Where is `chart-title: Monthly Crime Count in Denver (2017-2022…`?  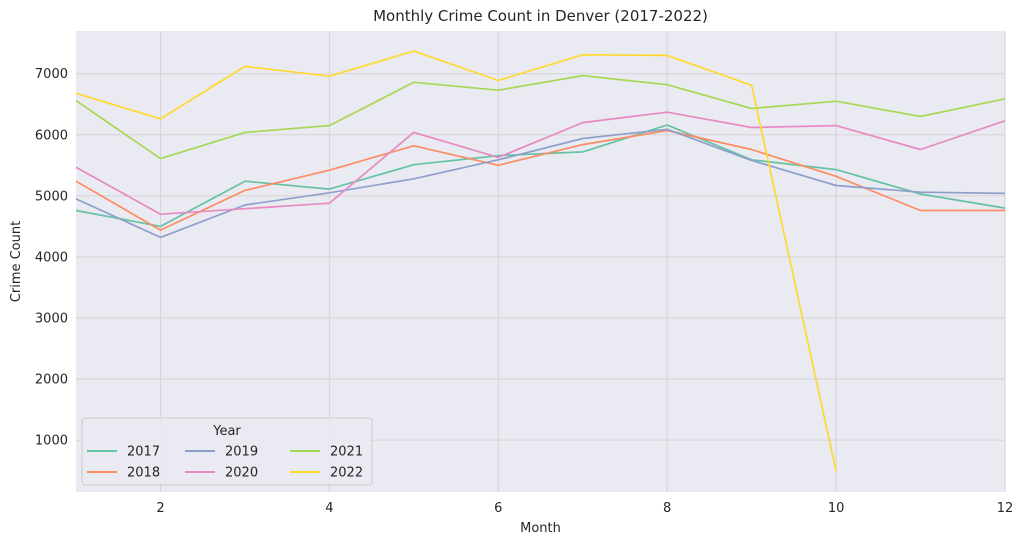 chart-title: Monthly Crime Count in Denver (2017-2022… is located at coordinates (540, 16).